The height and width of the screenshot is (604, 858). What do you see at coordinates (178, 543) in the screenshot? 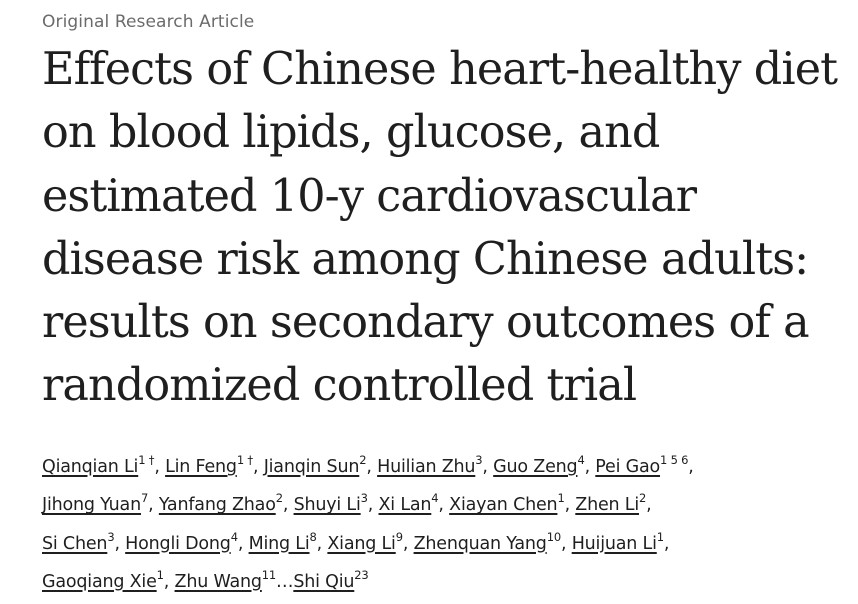
I see `author-link: Hongli Dong` at bounding box center [178, 543].